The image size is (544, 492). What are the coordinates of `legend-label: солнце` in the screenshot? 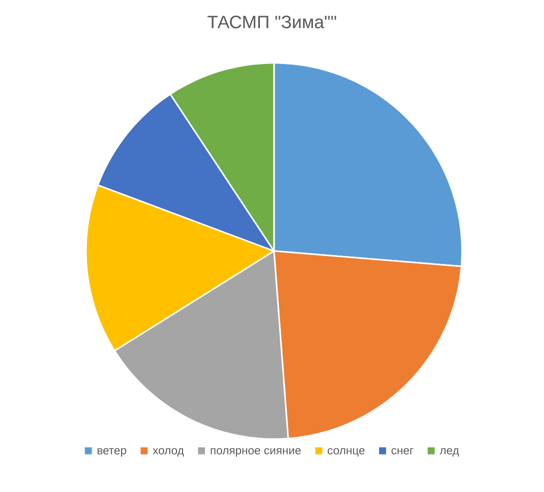 It's located at (346, 452).